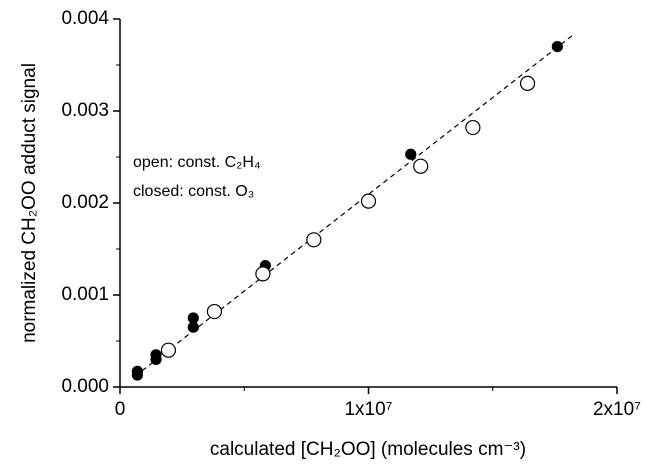  What do you see at coordinates (85, 110) in the screenshot?
I see `y-tick-label: 0.003` at bounding box center [85, 110].